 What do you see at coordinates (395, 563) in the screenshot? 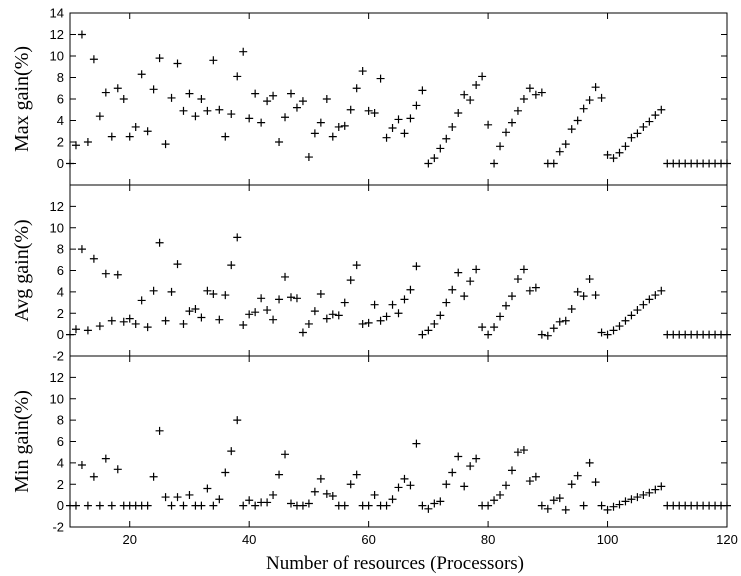
I see `x-axis-label: Number of resources (Processors)` at bounding box center [395, 563].